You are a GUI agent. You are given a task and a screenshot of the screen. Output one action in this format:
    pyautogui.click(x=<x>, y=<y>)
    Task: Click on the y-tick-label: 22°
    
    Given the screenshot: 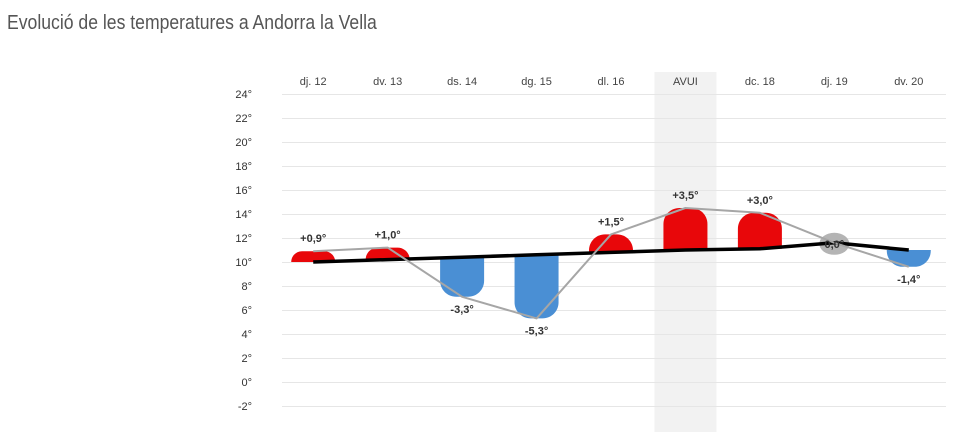 What is the action you would take?
    pyautogui.click(x=243, y=119)
    